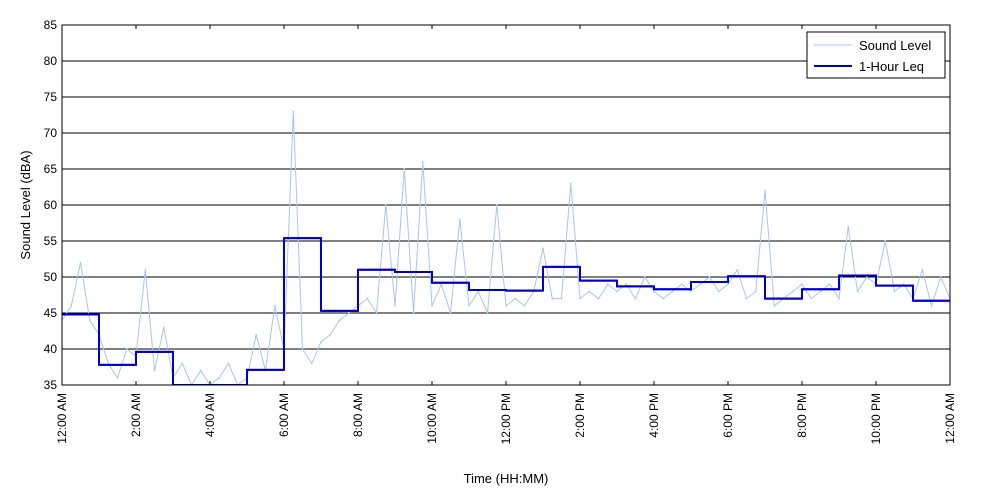 The image size is (1000, 500). What do you see at coordinates (654, 415) in the screenshot?
I see `x-tick-label-8: 4:00 PM` at bounding box center [654, 415].